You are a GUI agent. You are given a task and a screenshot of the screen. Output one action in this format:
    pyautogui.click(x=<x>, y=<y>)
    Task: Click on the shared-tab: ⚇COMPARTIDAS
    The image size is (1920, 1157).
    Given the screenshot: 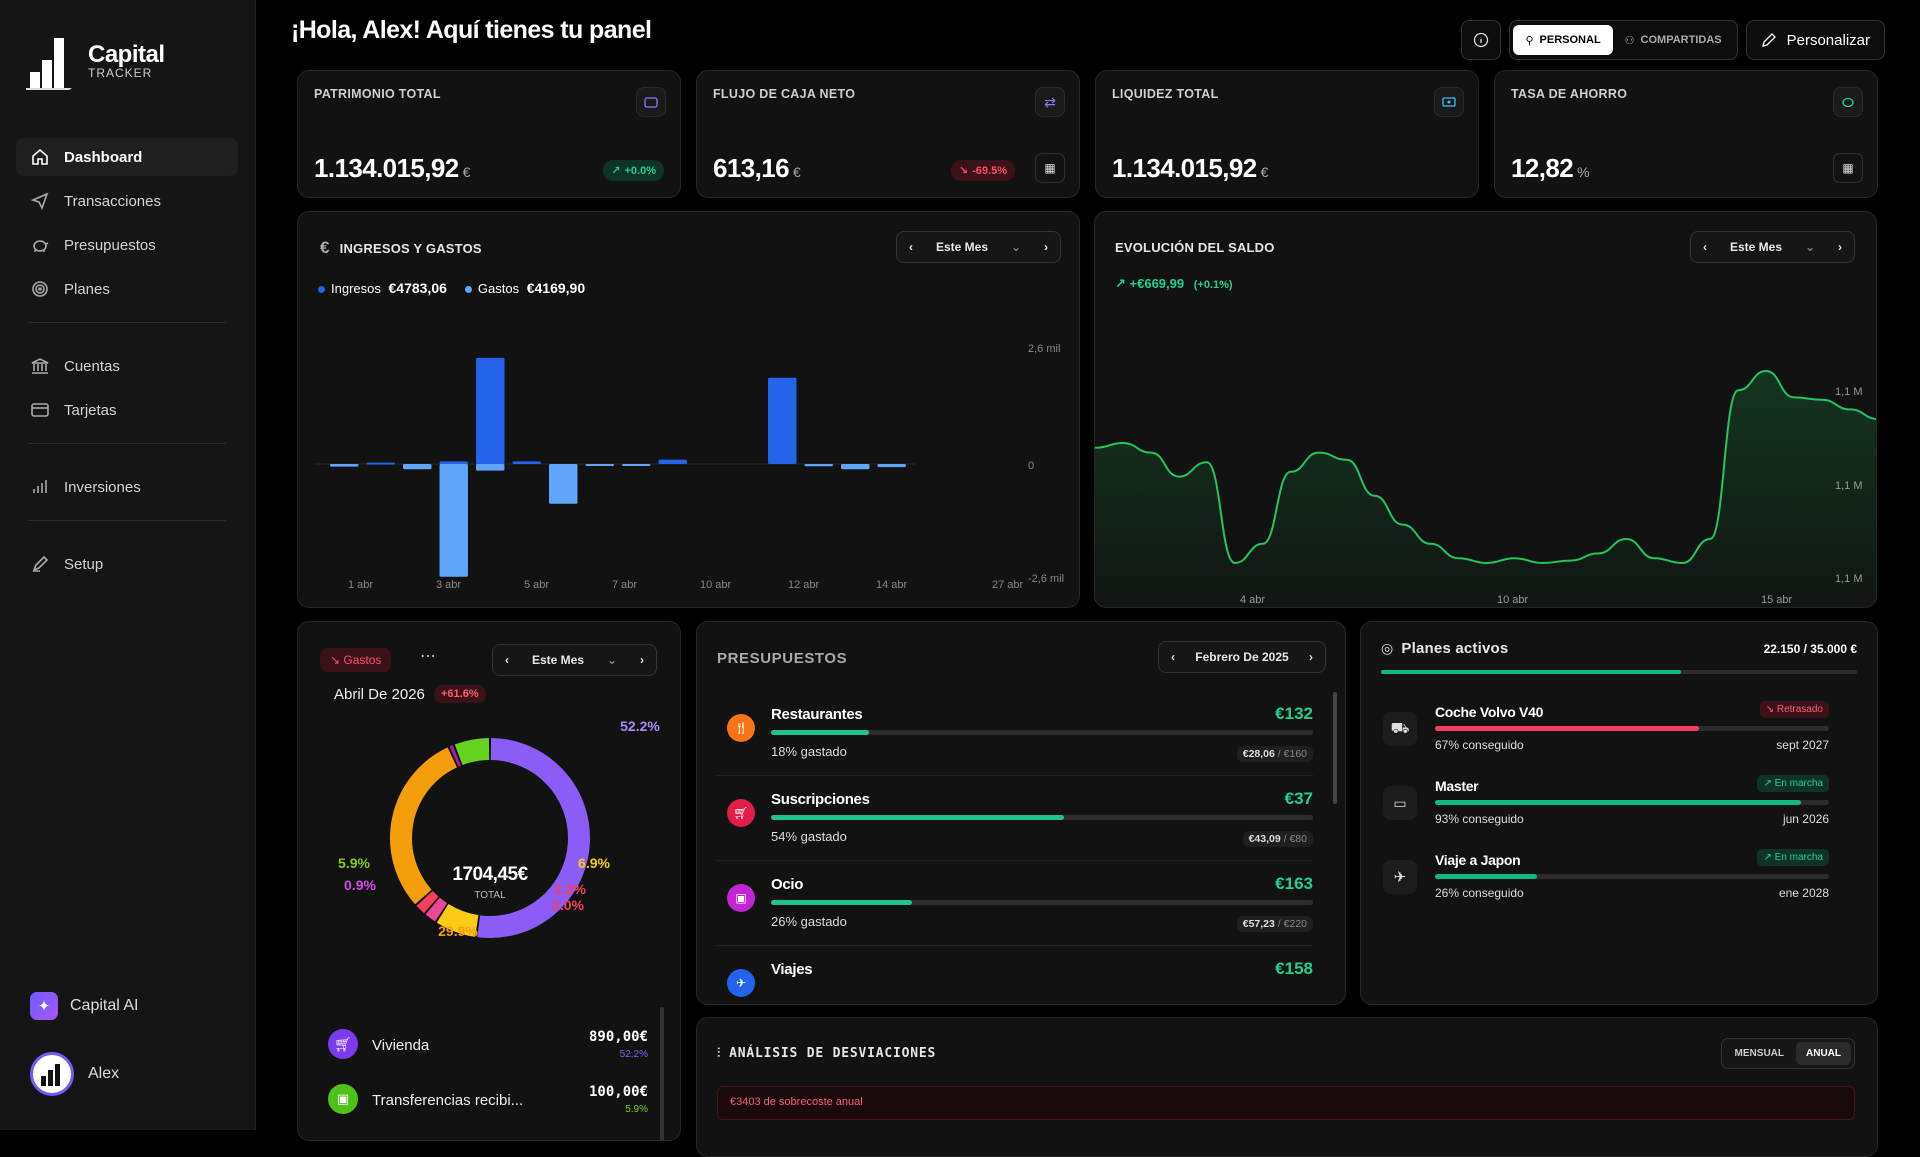 What is the action you would take?
    pyautogui.click(x=1673, y=40)
    